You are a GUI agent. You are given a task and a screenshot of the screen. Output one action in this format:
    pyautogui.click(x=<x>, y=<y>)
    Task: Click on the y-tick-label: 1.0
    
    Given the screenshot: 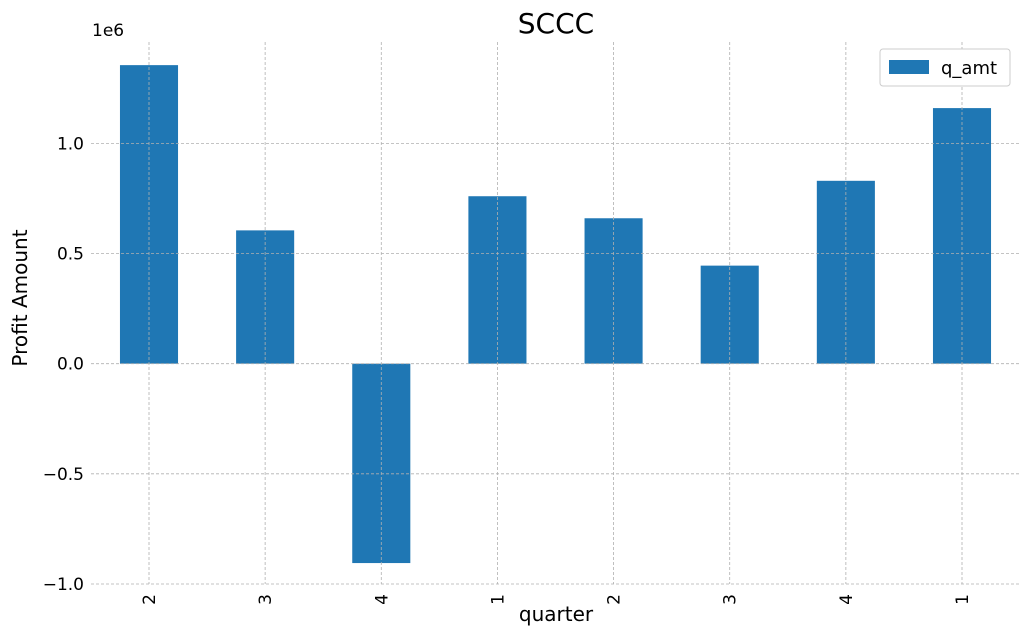 What is the action you would take?
    pyautogui.click(x=70, y=144)
    